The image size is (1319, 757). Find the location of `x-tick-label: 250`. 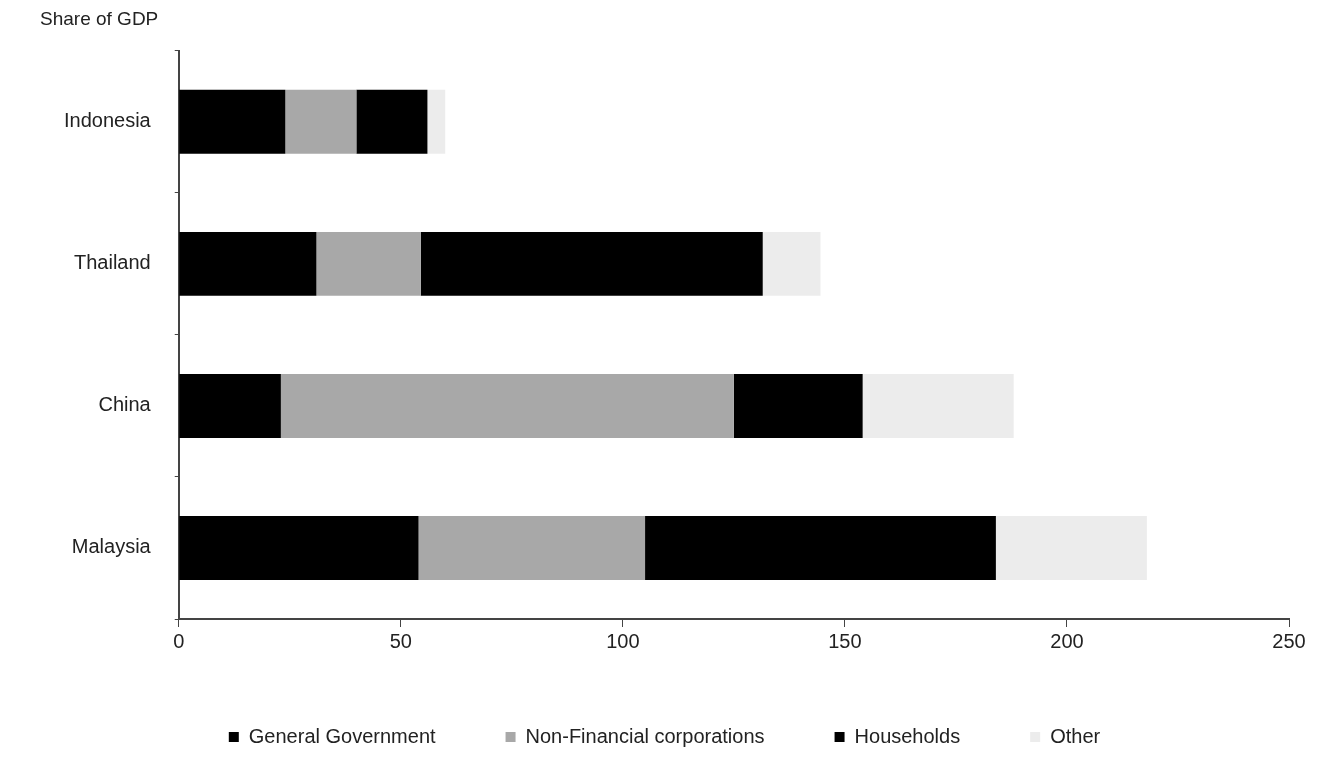

x-tick-label: 250 is located at coordinates (1289, 640).